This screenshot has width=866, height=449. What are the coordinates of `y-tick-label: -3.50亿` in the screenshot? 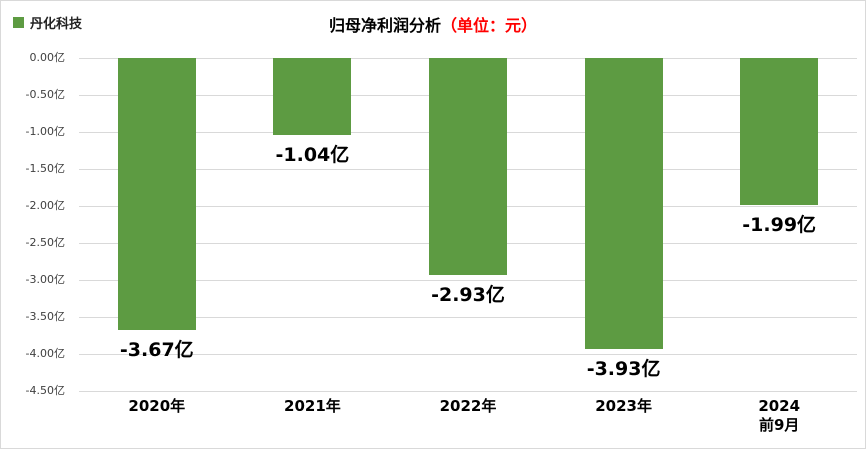 It's located at (45, 316).